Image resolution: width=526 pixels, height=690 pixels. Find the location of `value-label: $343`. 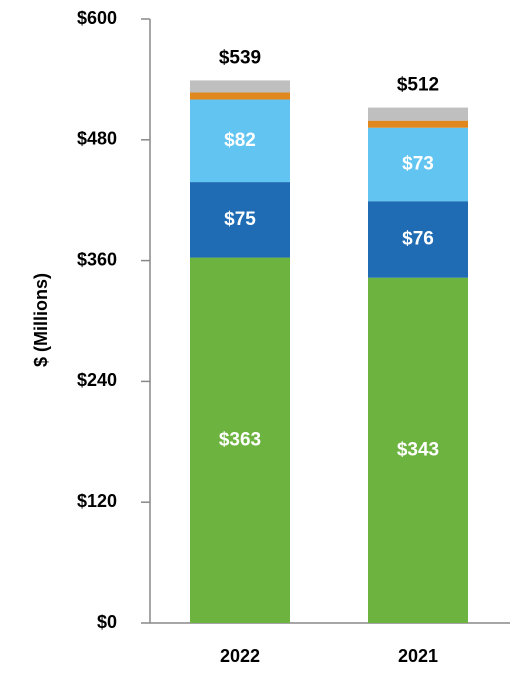

value-label: $343 is located at coordinates (418, 449).